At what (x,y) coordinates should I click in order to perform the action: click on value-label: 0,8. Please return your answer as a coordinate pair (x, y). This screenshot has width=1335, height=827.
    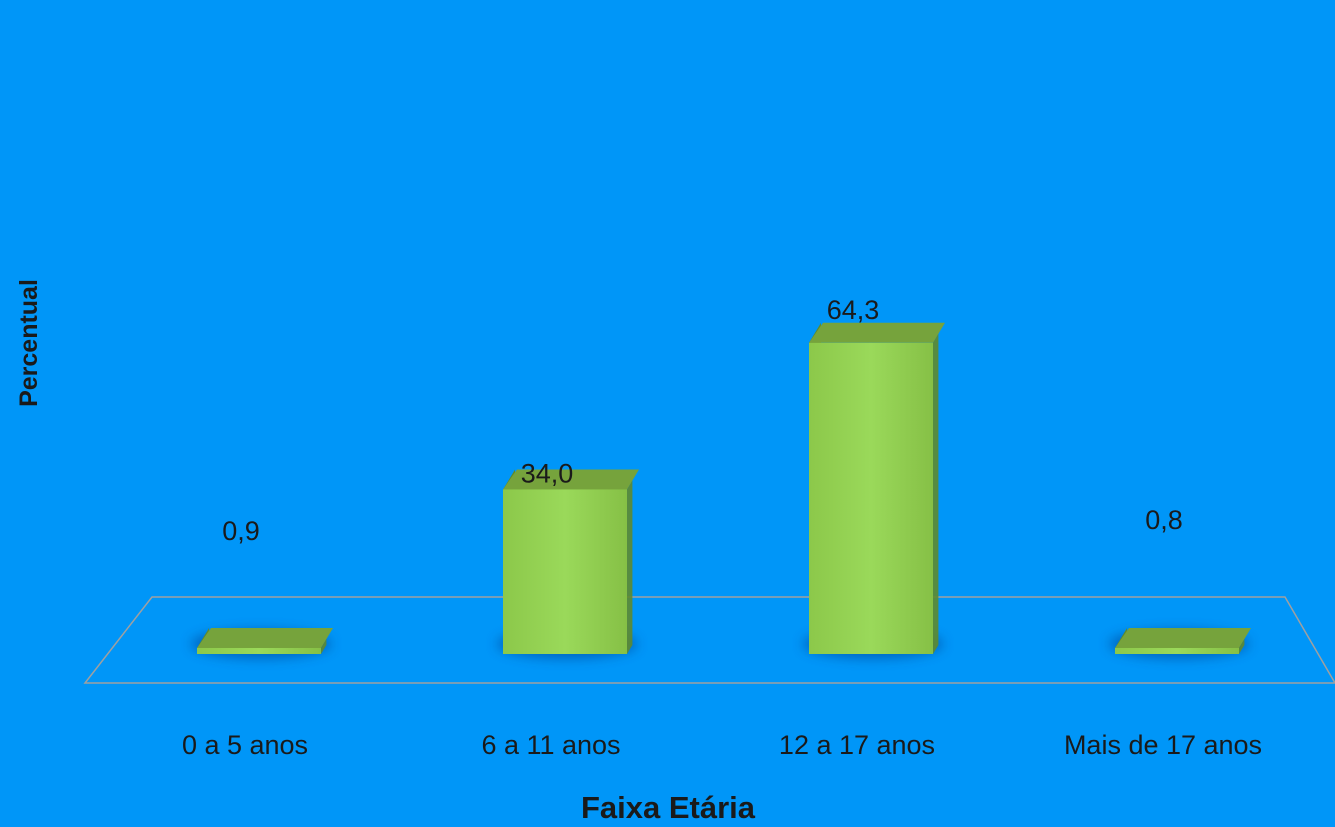
    Looking at the image, I should click on (1164, 520).